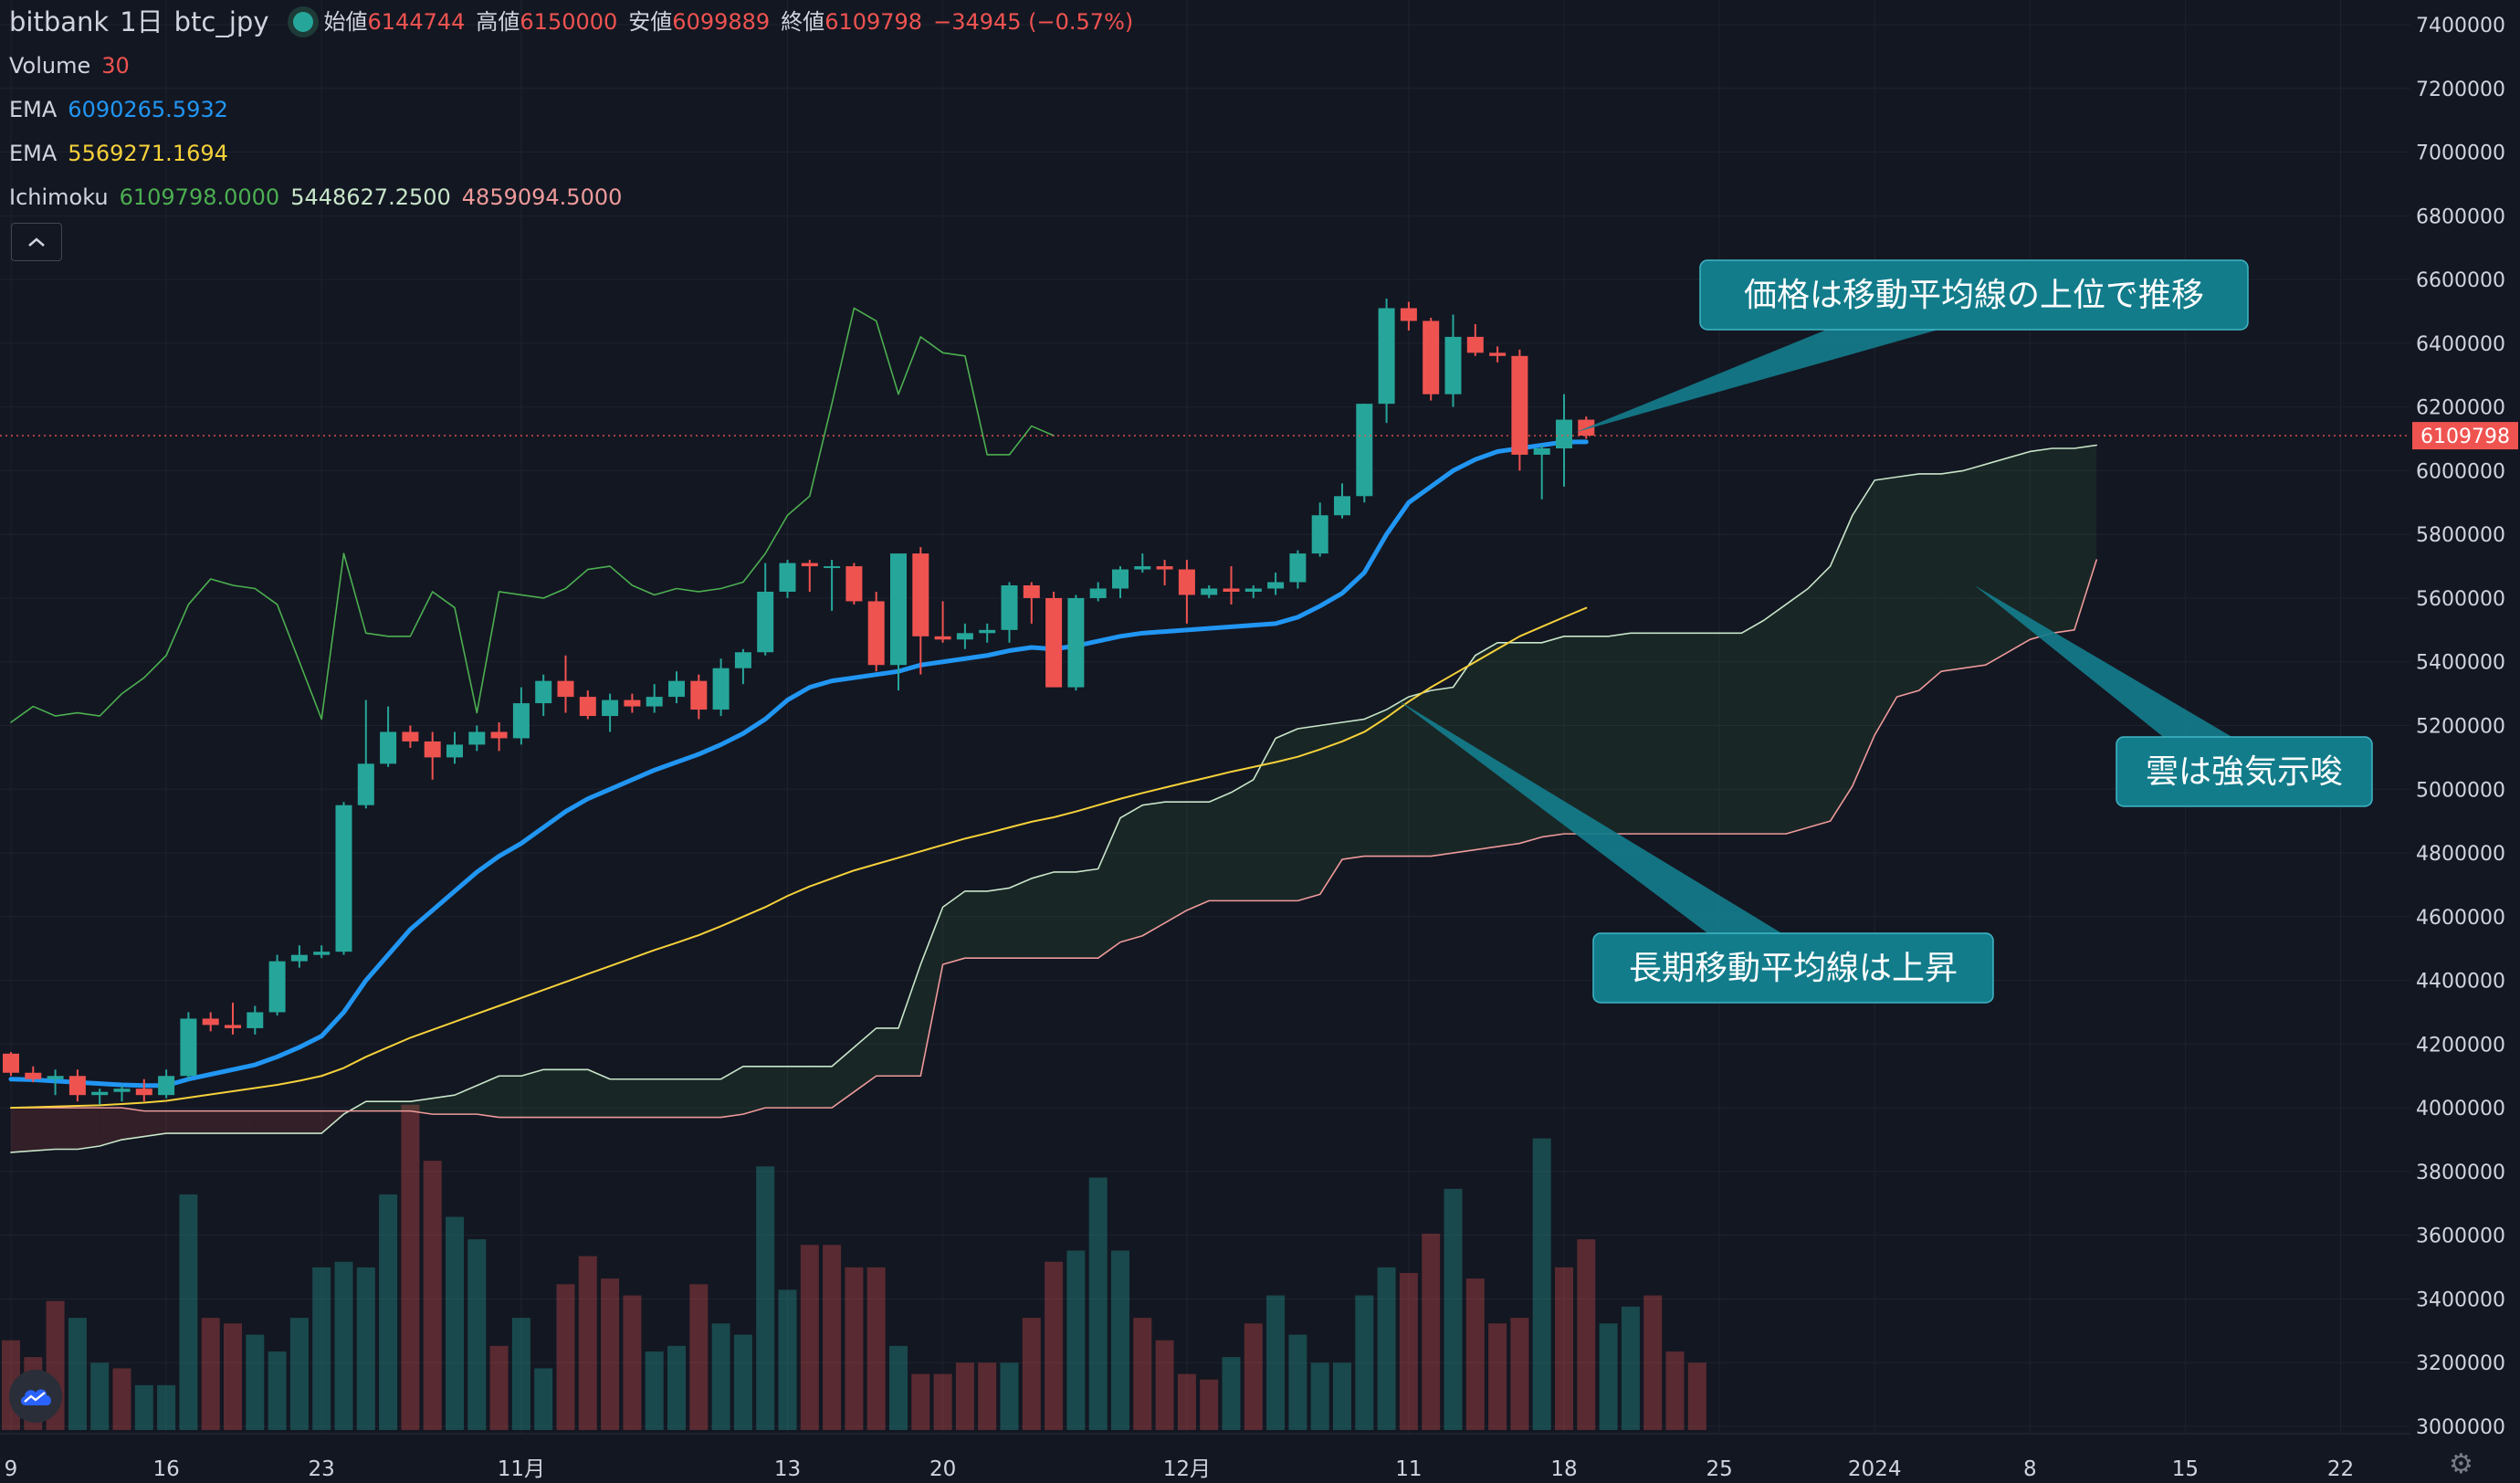 The width and height of the screenshot is (2520, 1483). I want to click on ichimoku-value-3: 4859094.5000, so click(542, 197).